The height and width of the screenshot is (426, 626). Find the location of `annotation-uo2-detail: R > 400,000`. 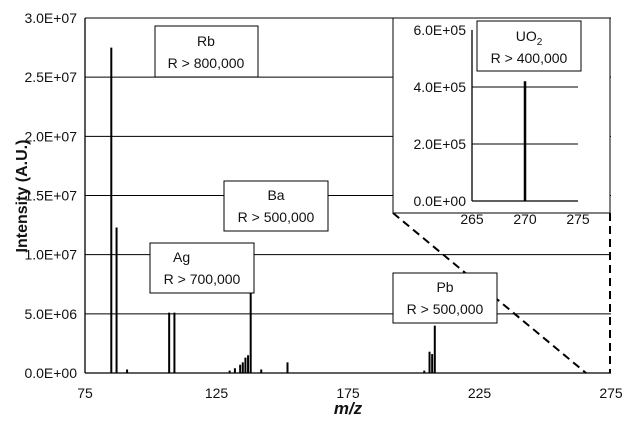

annotation-uo2-detail: R > 400,000 is located at coordinates (529, 58).